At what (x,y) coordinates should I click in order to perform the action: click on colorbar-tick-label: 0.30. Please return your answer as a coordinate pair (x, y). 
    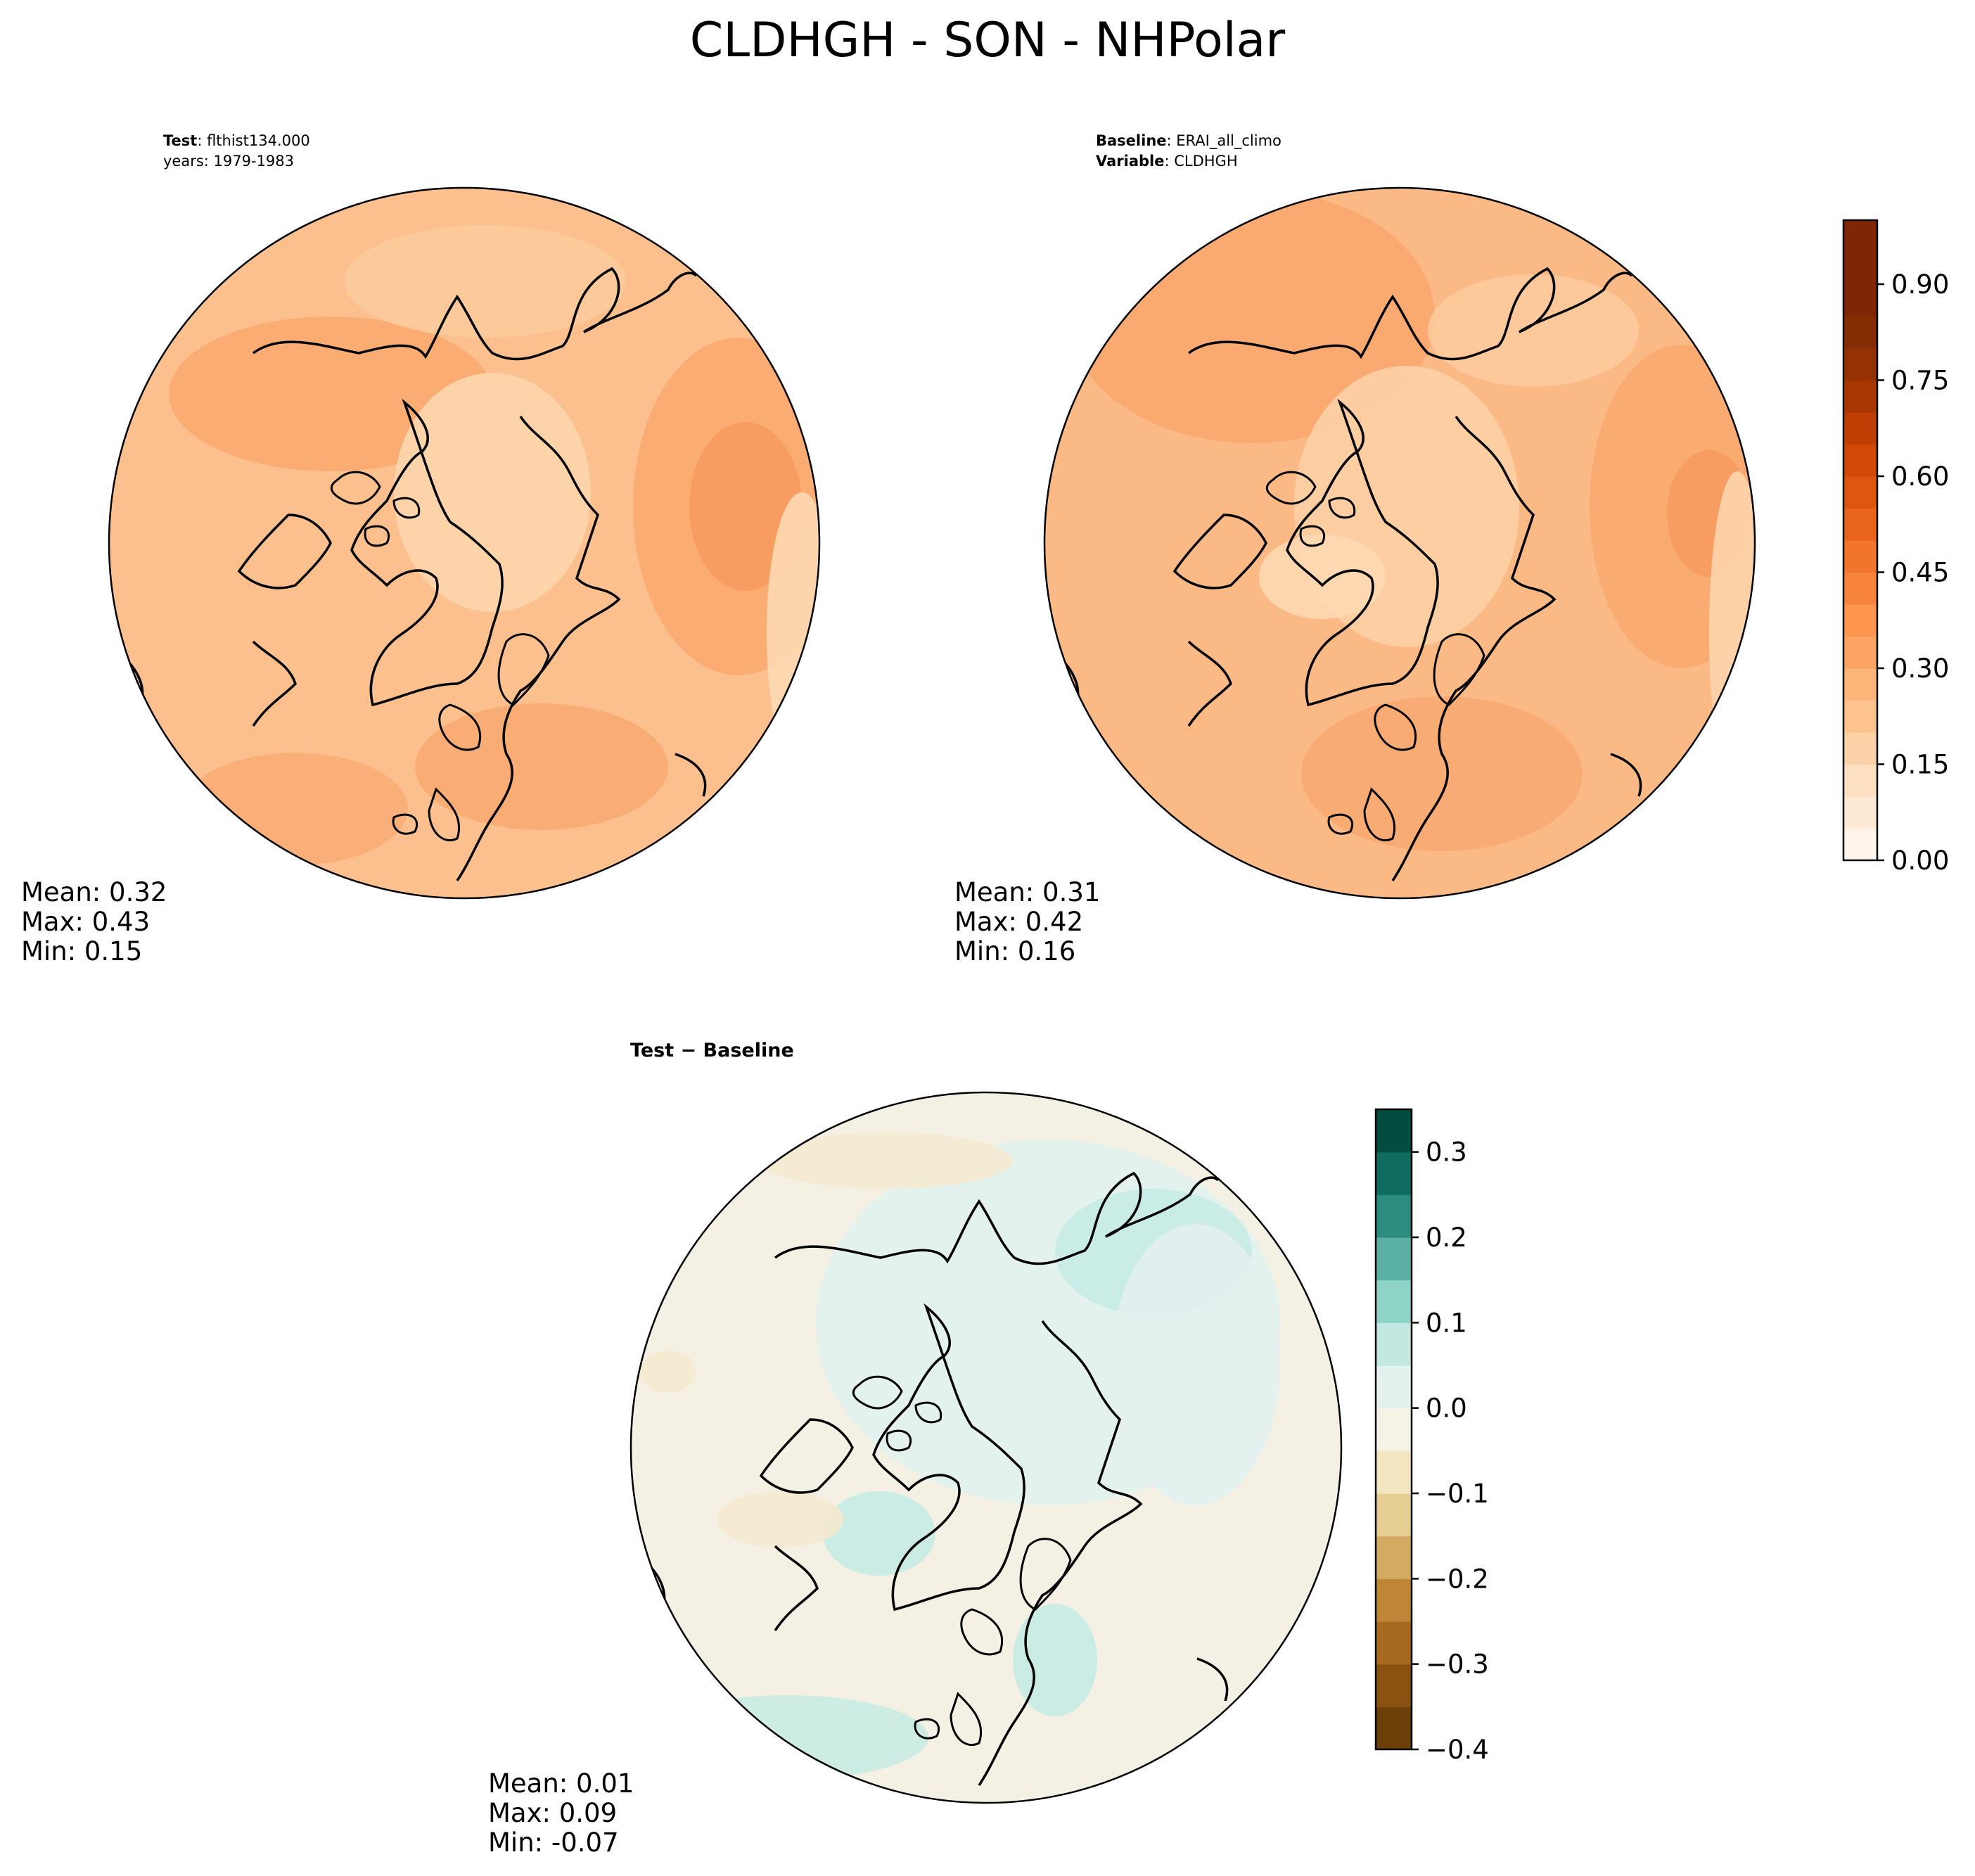
    Looking at the image, I should click on (1920, 668).